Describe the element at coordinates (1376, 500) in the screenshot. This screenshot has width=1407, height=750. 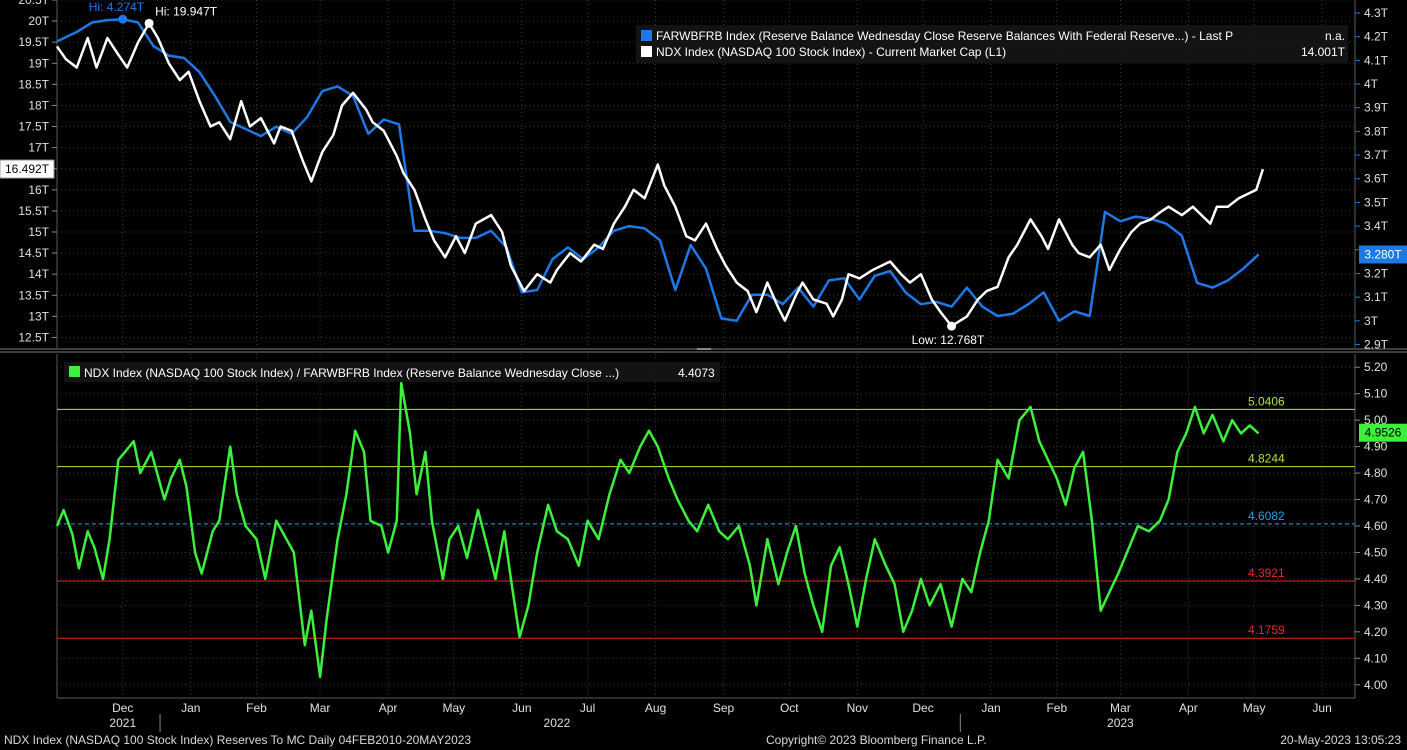
I see `ratio-axis-tick-label-5: 4.70` at that location.